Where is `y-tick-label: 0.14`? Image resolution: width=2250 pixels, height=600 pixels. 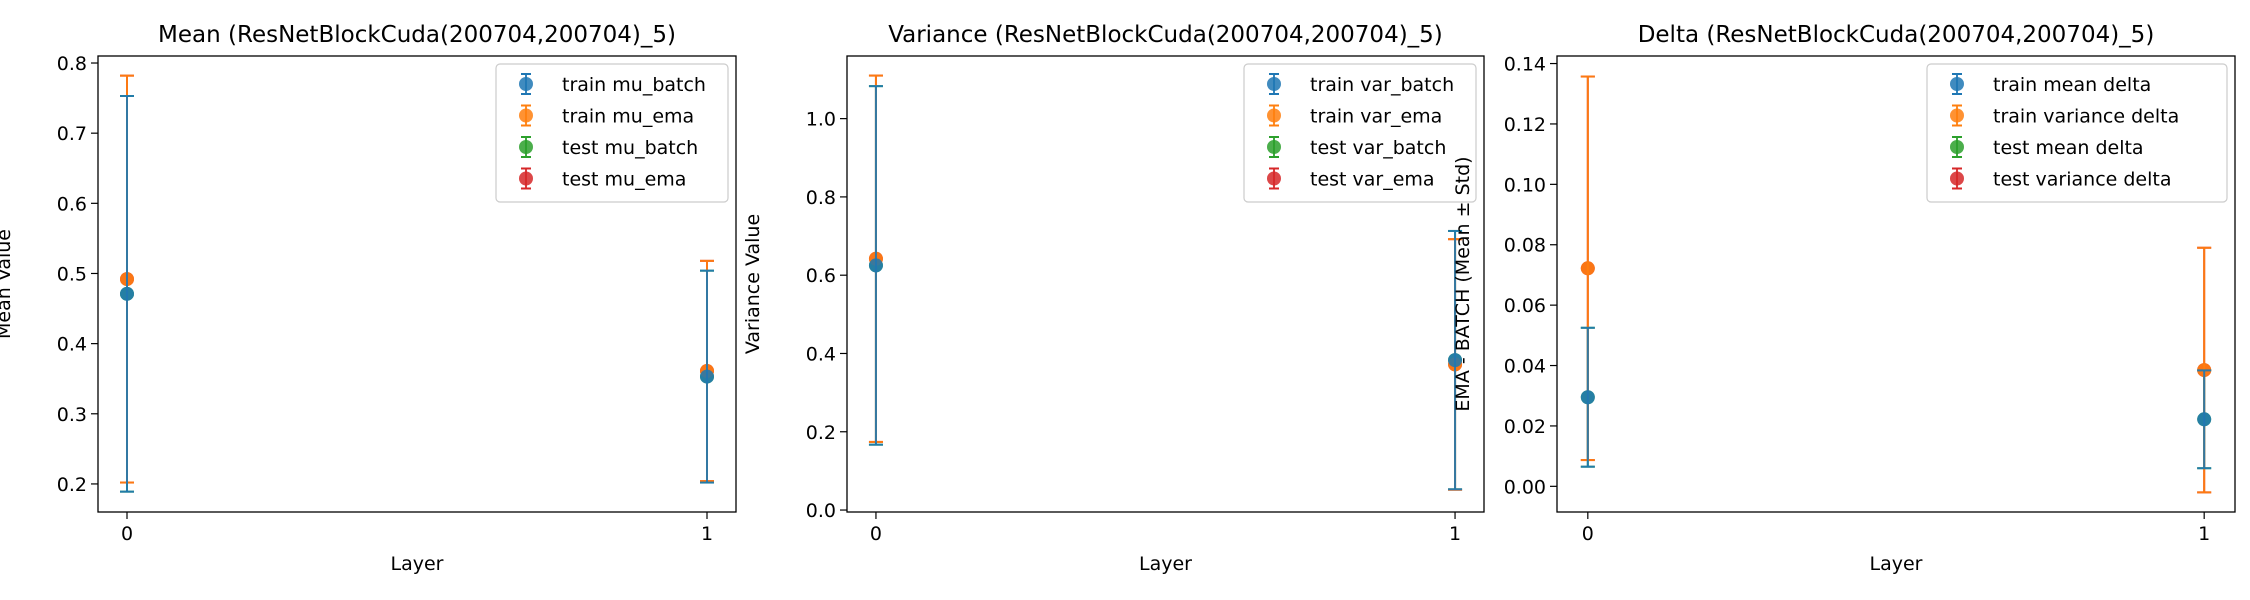
y-tick-label: 0.14 is located at coordinates (1525, 65).